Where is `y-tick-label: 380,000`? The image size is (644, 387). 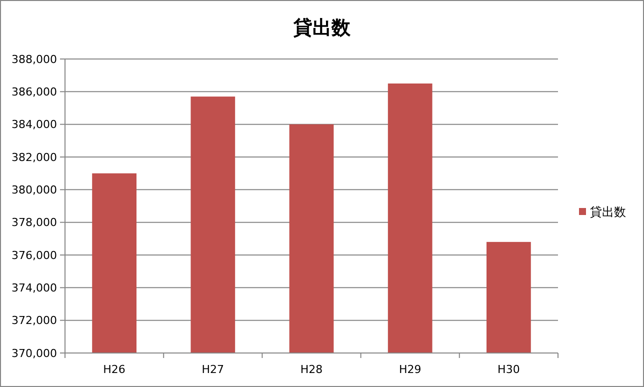
y-tick-label: 380,000 is located at coordinates (34, 190).